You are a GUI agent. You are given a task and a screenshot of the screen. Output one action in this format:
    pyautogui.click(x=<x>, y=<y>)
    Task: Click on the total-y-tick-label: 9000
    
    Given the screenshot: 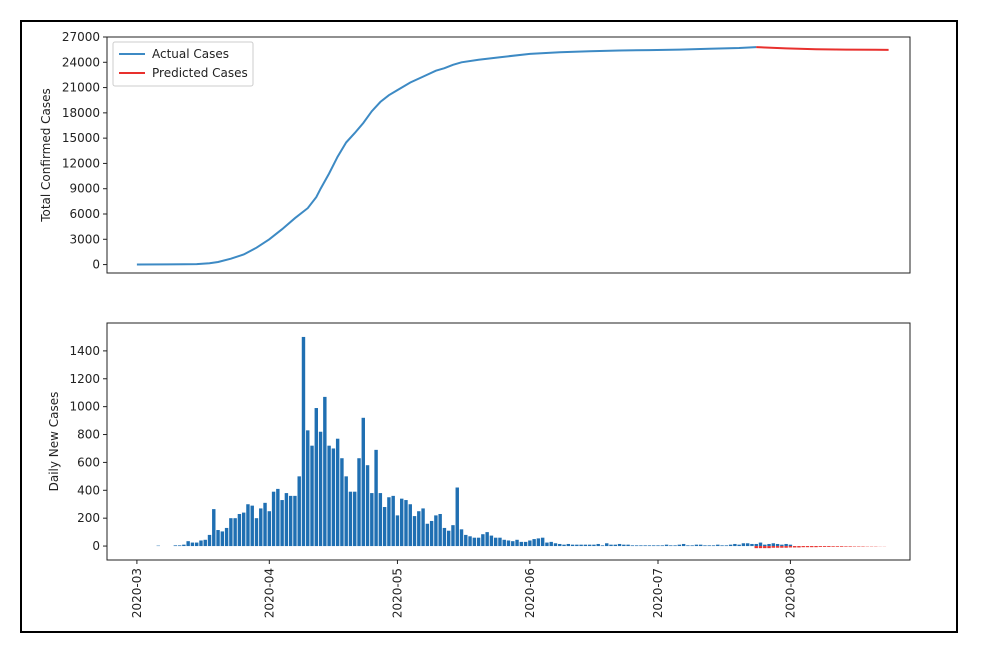 What is the action you would take?
    pyautogui.click(x=84, y=189)
    